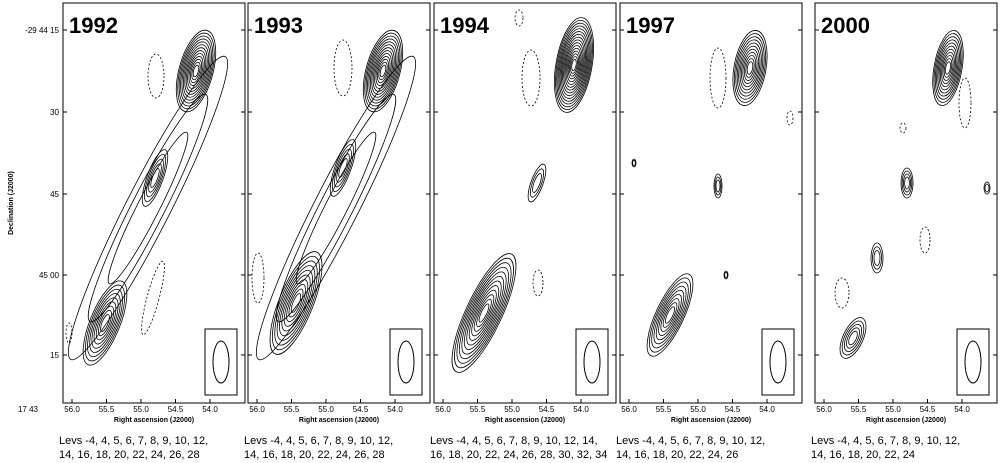 The image size is (1008, 463). I want to click on x-prefix: 17 43, so click(28, 409).